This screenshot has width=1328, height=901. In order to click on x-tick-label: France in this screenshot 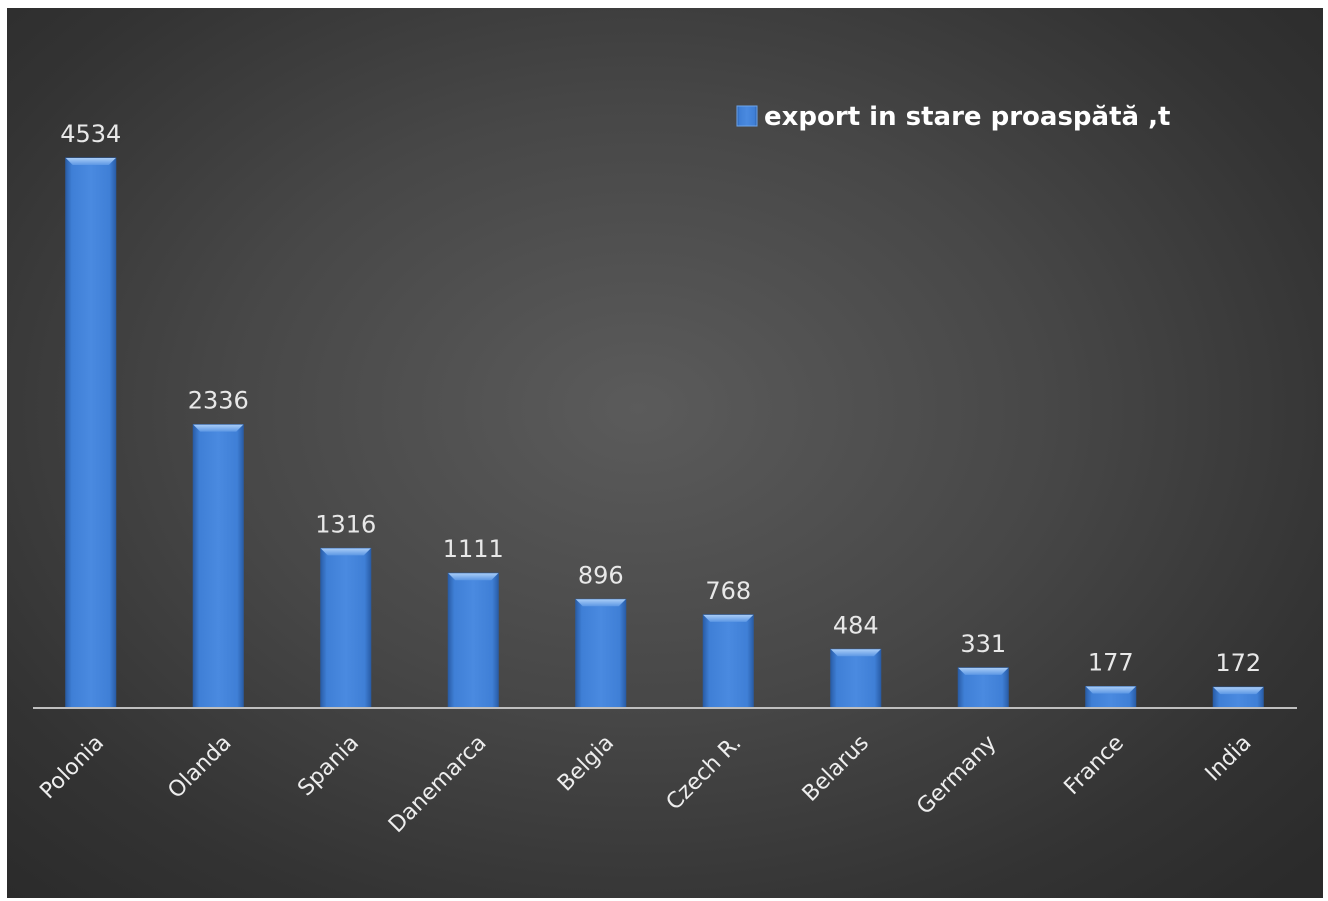, I will do `click(1094, 765)`.